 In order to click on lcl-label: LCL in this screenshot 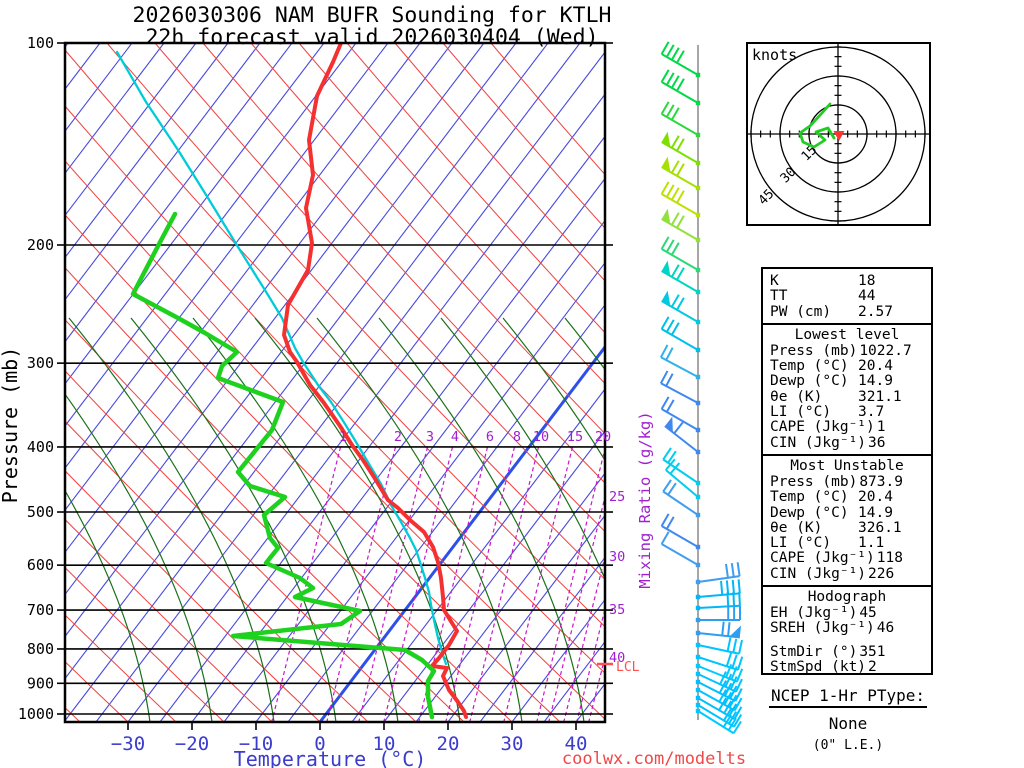, I will do `click(628, 667)`.